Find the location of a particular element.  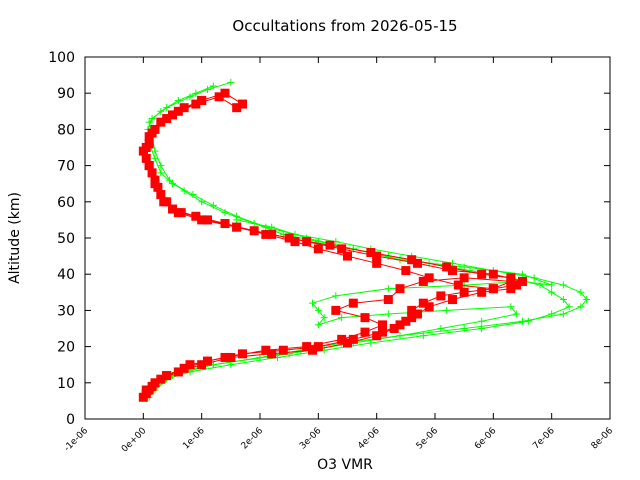

y-tick-label: 100 is located at coordinates (61, 58).